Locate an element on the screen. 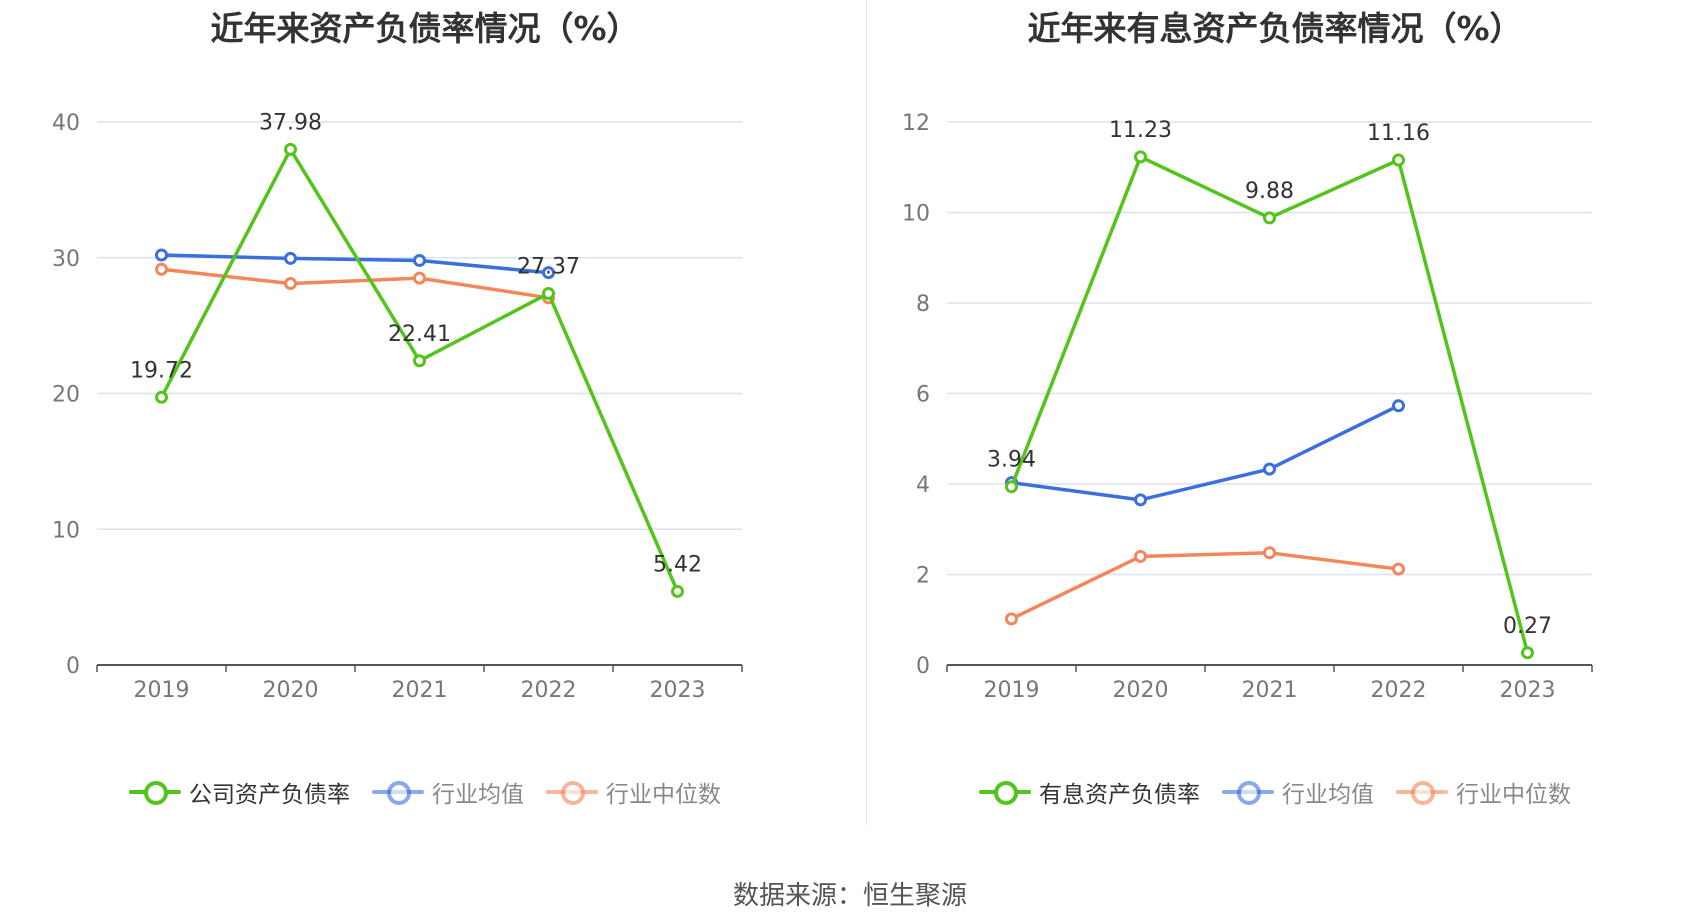  legend-item: 公司资产负债率 is located at coordinates (239, 792).